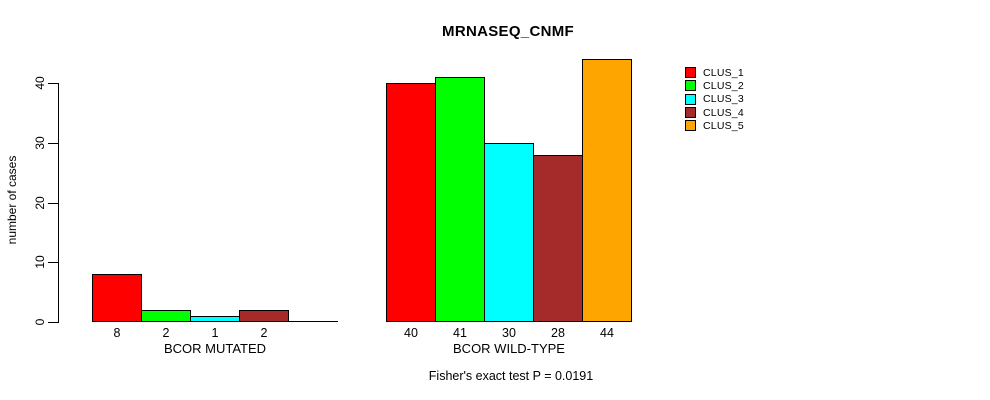  I want to click on legend-item-label: CLUS_3, so click(723, 99).